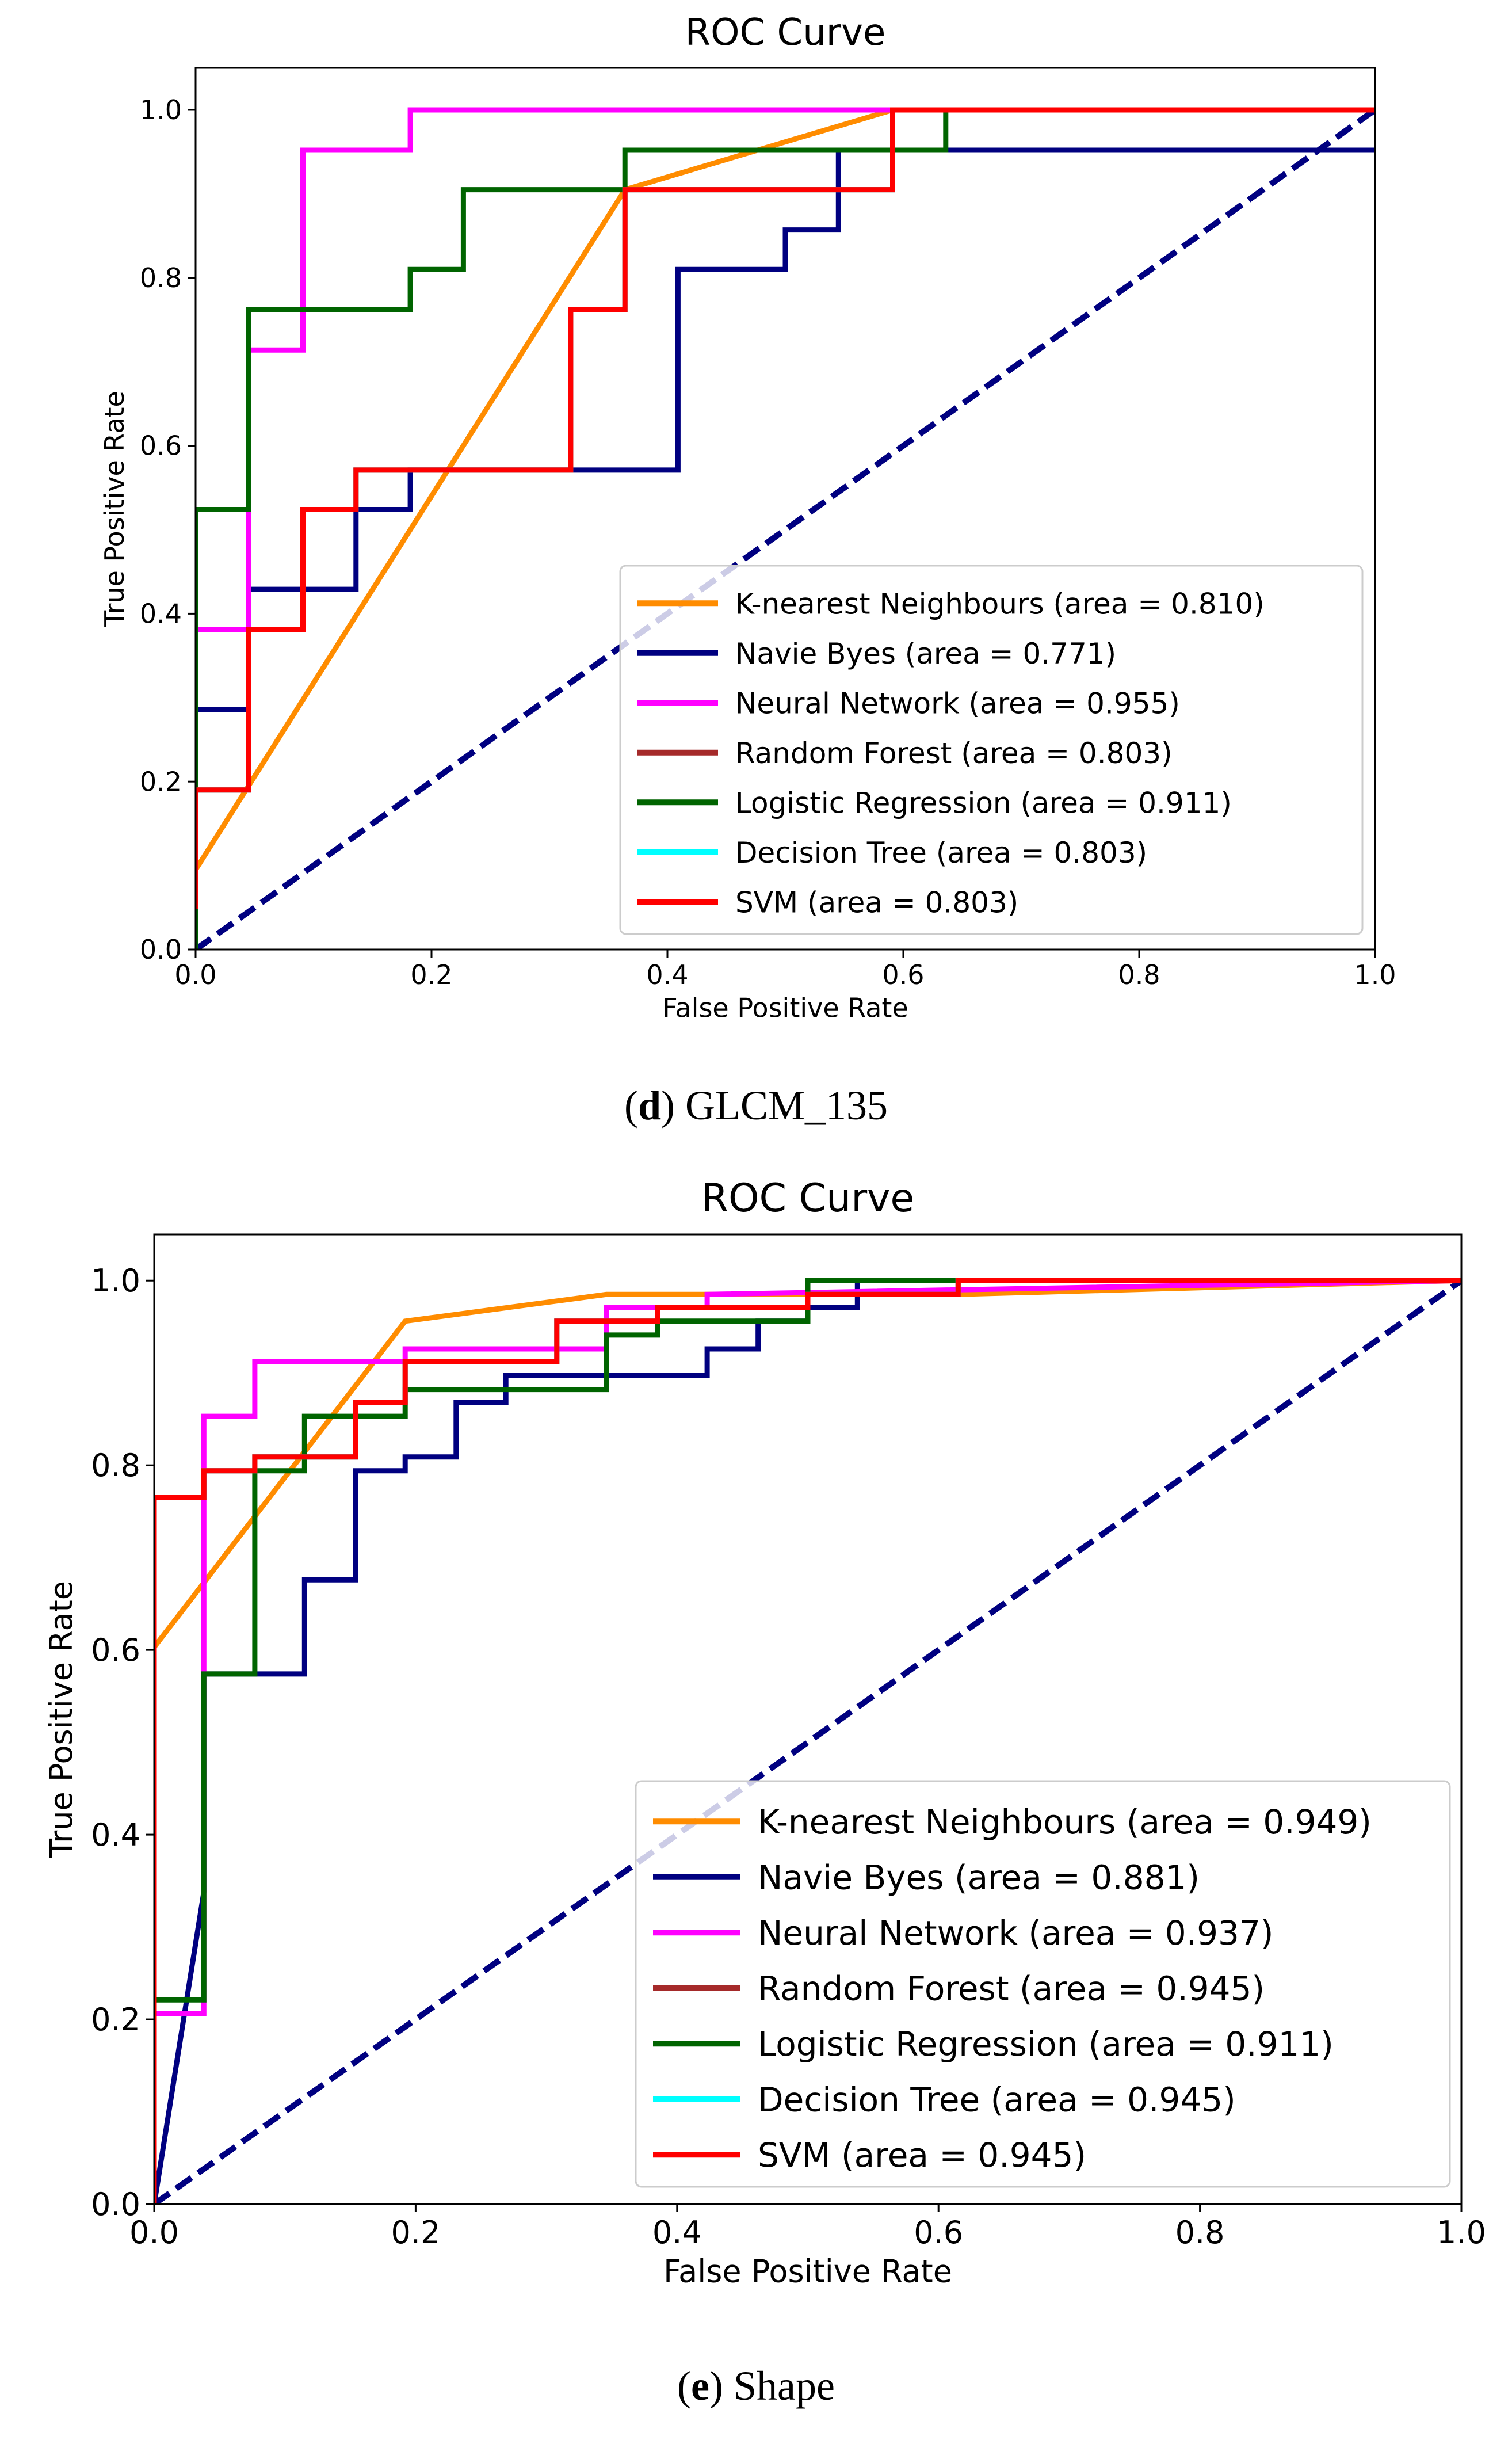 The image size is (1512, 2440). Describe the element at coordinates (941, 853) in the screenshot. I see `legend-label-dt: Decision Tree (area = 0.803)` at that location.